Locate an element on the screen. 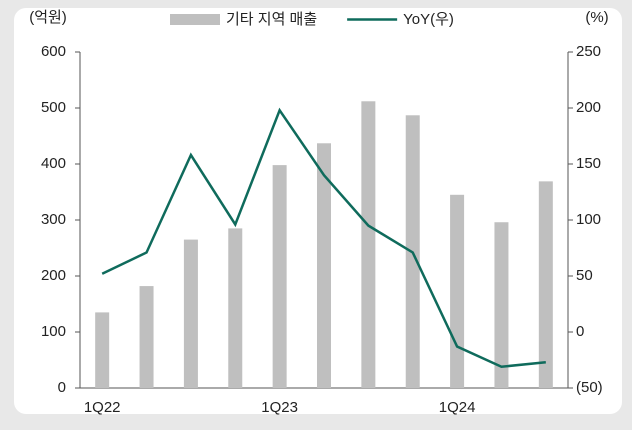 This screenshot has width=632, height=430. y2-tick-label: (50) is located at coordinates (589, 387).